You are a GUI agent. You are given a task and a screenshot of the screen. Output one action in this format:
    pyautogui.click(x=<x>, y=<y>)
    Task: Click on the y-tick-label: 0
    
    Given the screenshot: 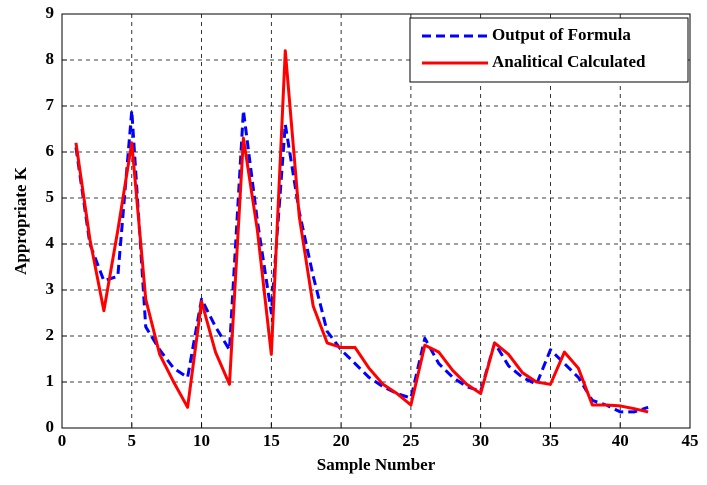 What is the action you would take?
    pyautogui.click(x=50, y=426)
    